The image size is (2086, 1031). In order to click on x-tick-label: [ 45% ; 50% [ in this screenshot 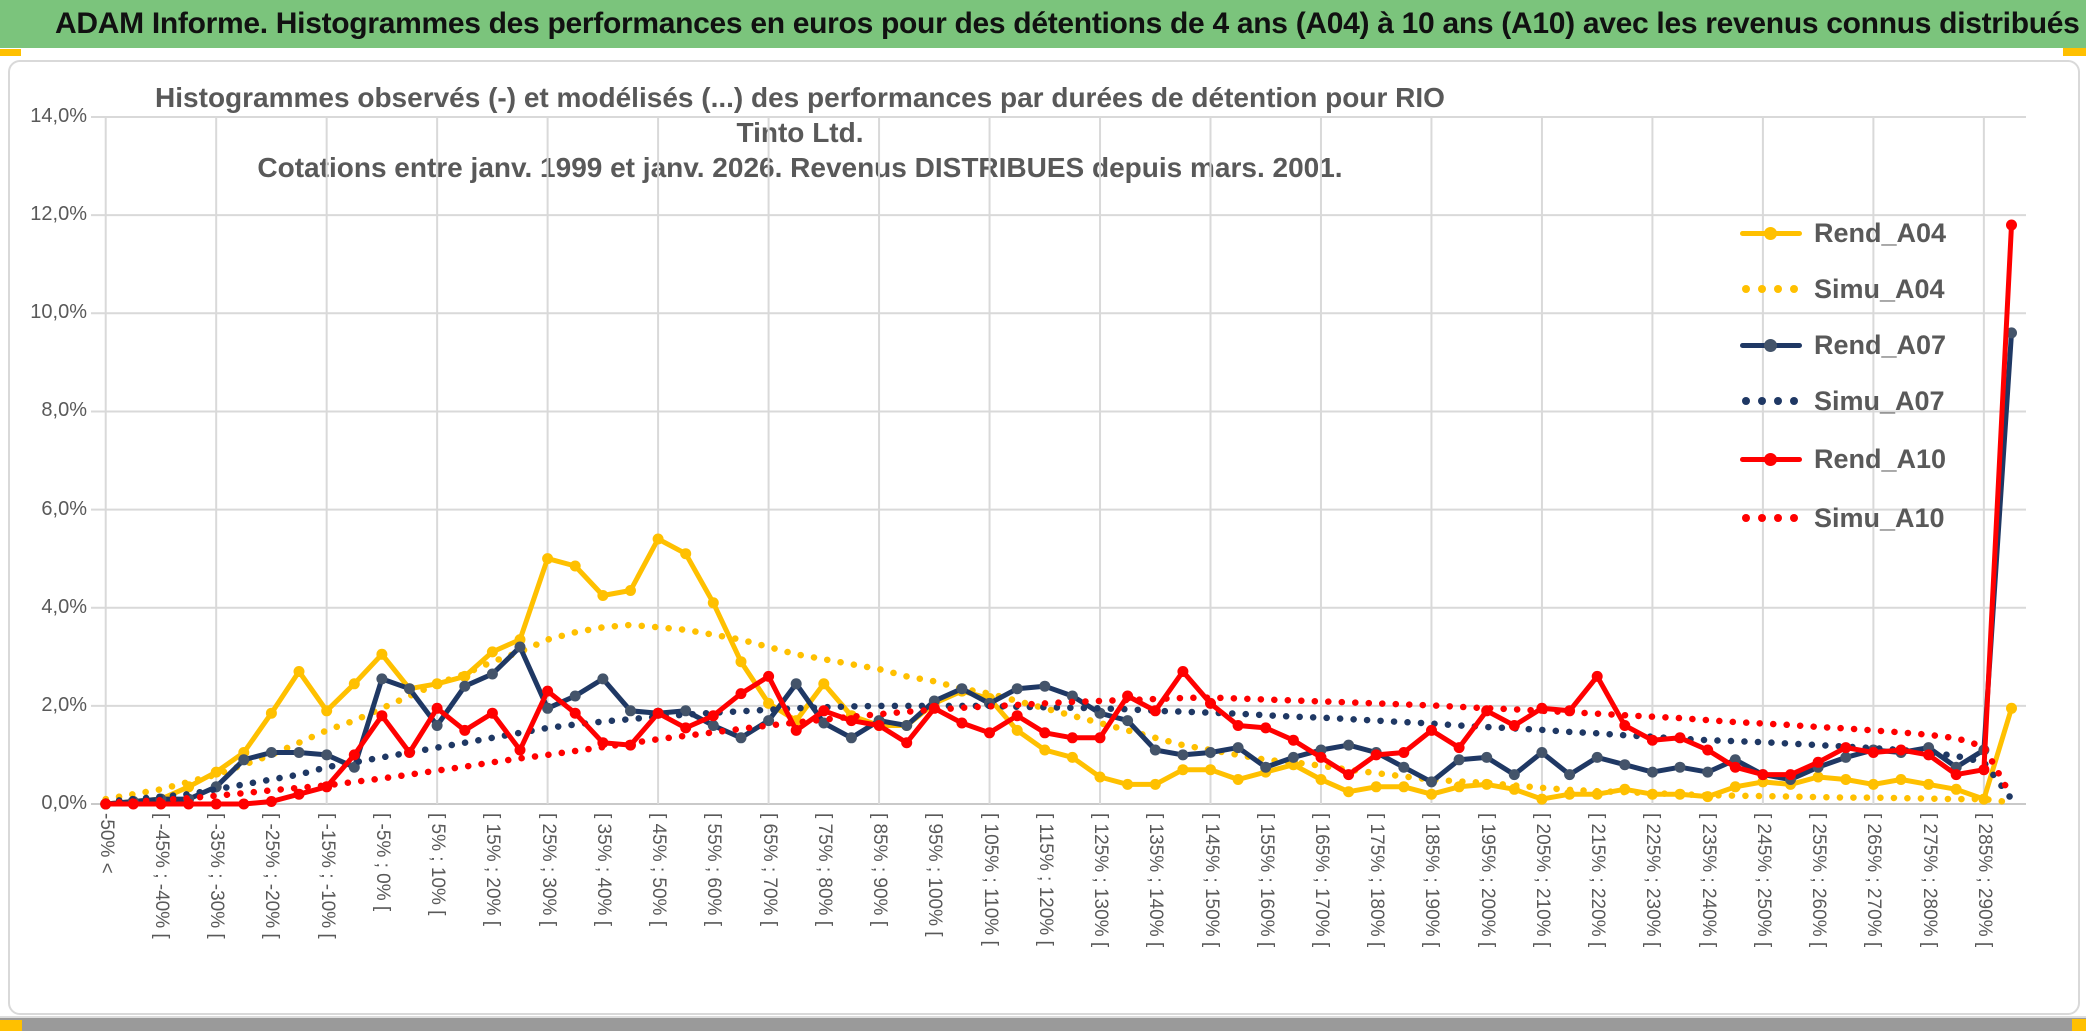, I will do `click(659, 870)`.